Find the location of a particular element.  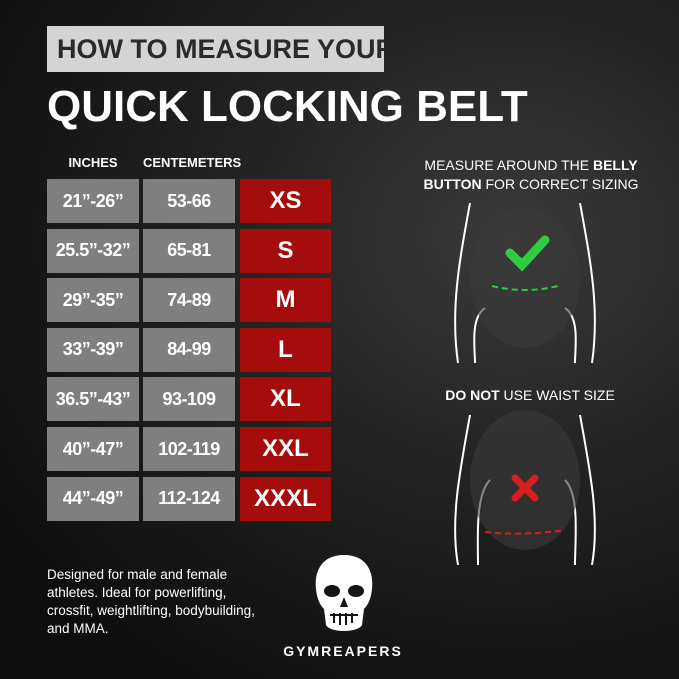

cm-header: CENTEMETERS is located at coordinates (192, 162).